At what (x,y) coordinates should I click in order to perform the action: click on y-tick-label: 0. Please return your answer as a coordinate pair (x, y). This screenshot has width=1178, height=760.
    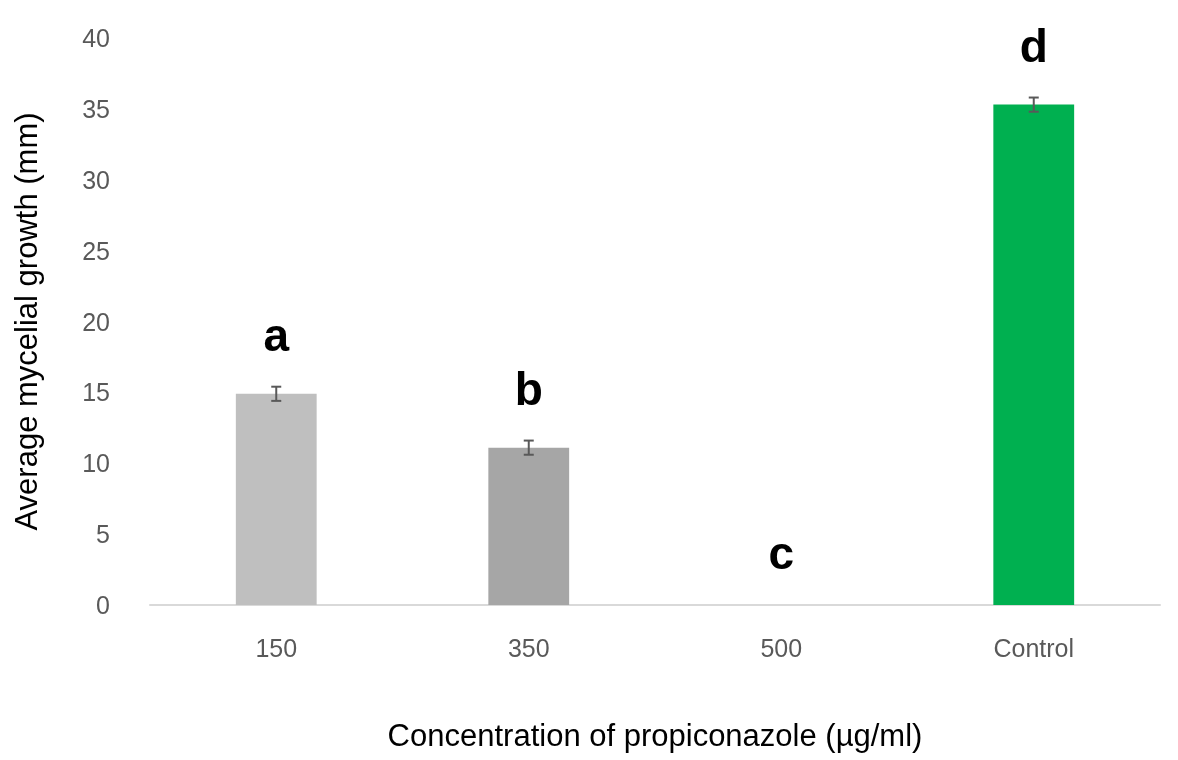
    Looking at the image, I should click on (103, 605).